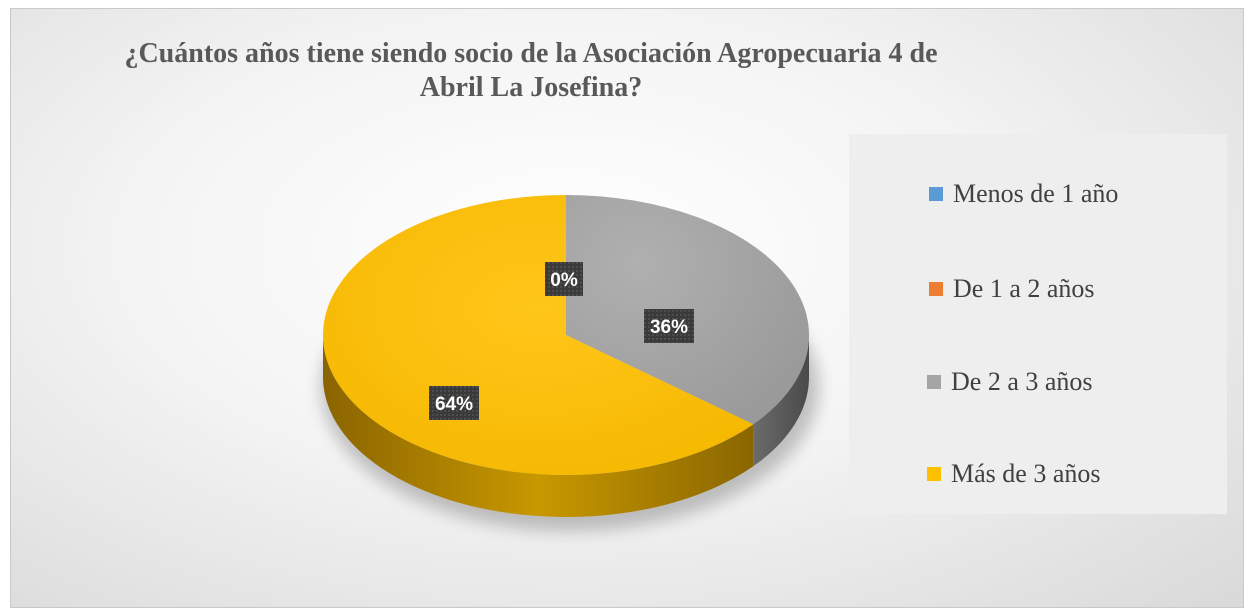 This screenshot has width=1248, height=616. What do you see at coordinates (1024, 288) in the screenshot?
I see `legend-label: De 1 a 2 años` at bounding box center [1024, 288].